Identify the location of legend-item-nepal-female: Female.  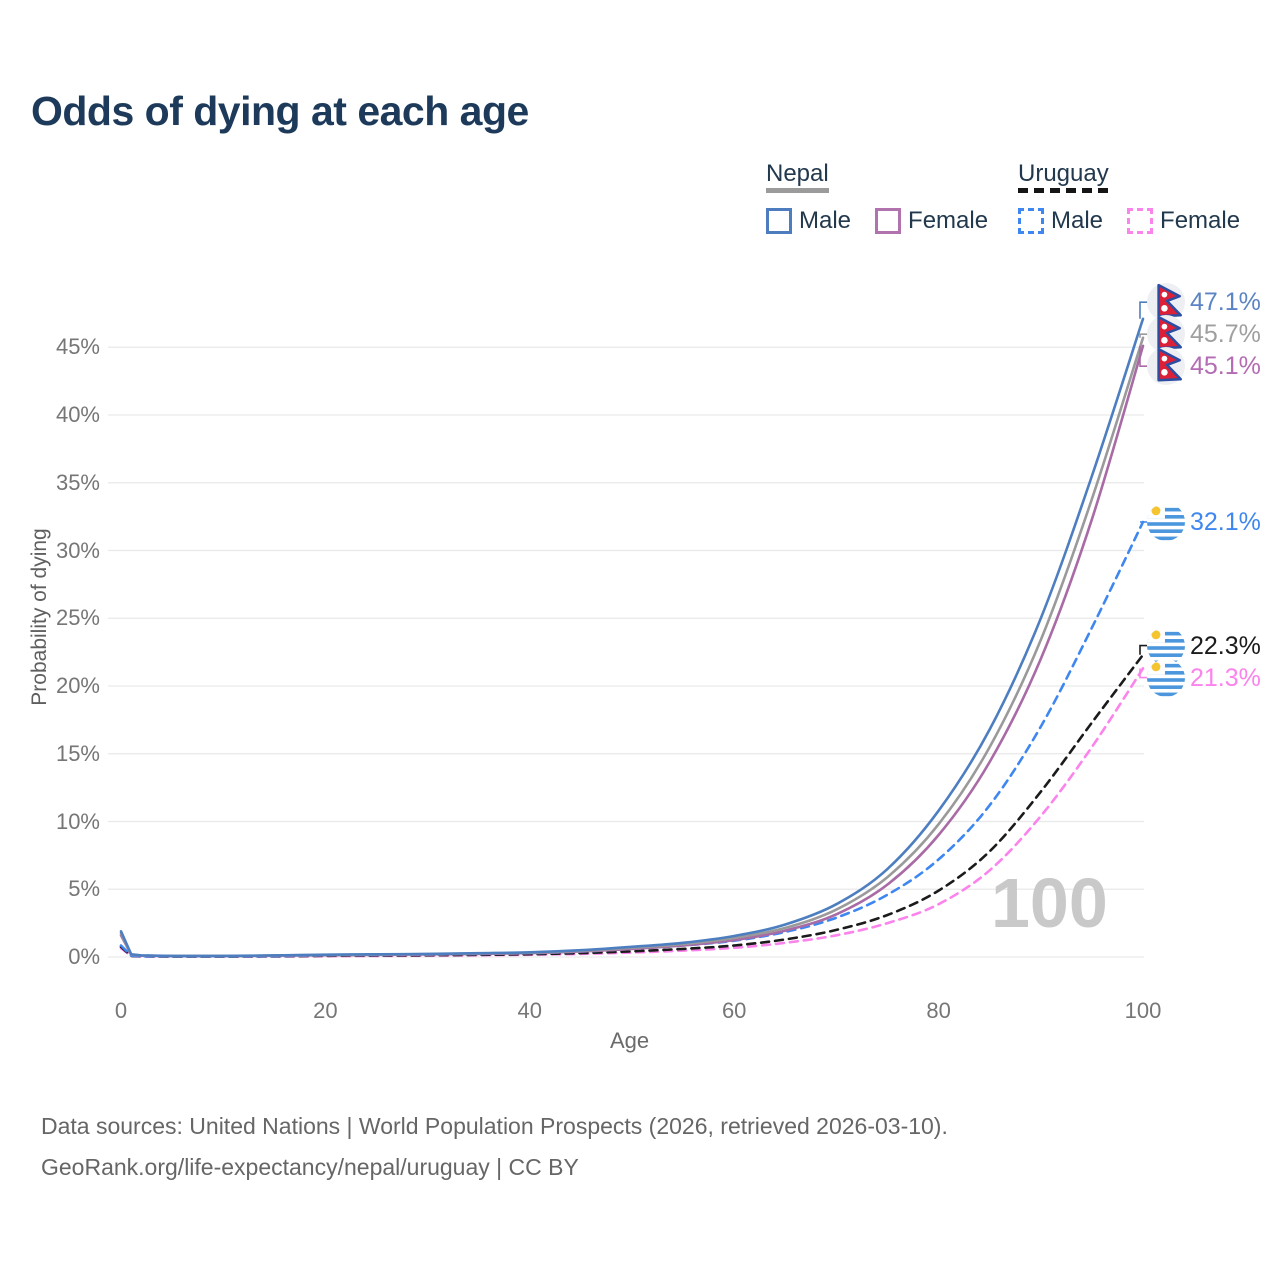
(931, 221).